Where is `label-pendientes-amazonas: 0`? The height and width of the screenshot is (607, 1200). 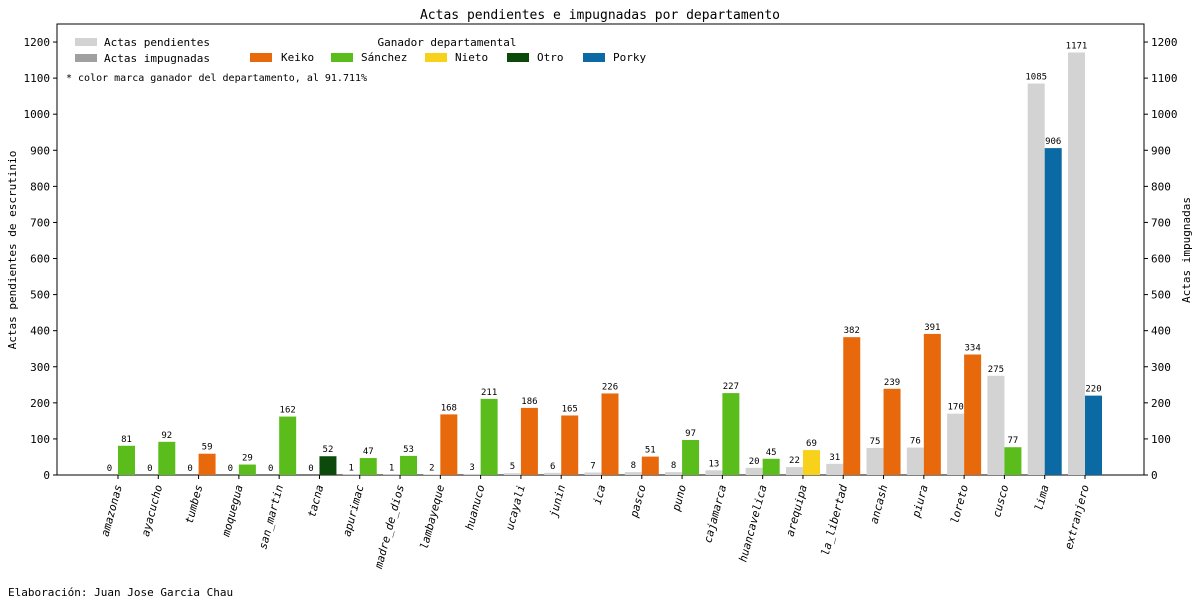 label-pendientes-amazonas: 0 is located at coordinates (109, 469).